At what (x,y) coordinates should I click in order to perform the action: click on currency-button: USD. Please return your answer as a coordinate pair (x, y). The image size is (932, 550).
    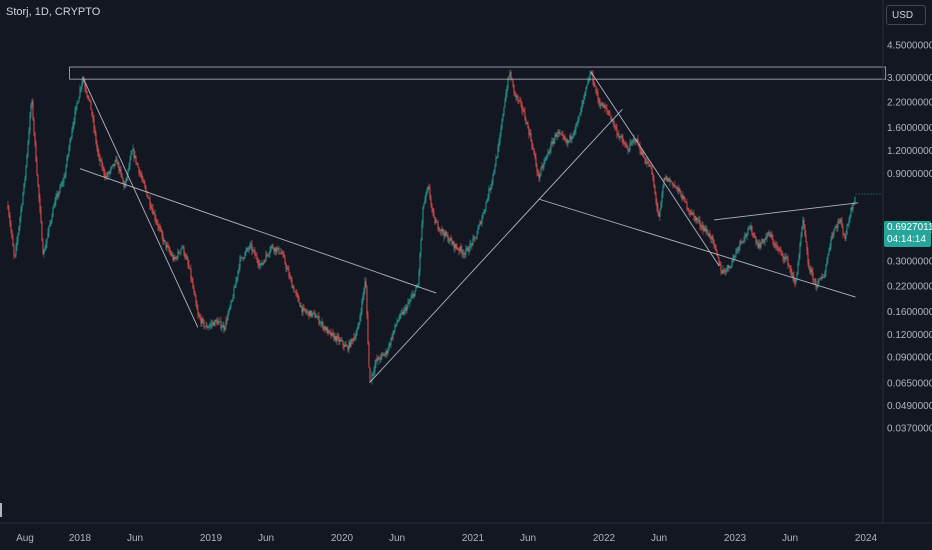
    Looking at the image, I should click on (906, 15).